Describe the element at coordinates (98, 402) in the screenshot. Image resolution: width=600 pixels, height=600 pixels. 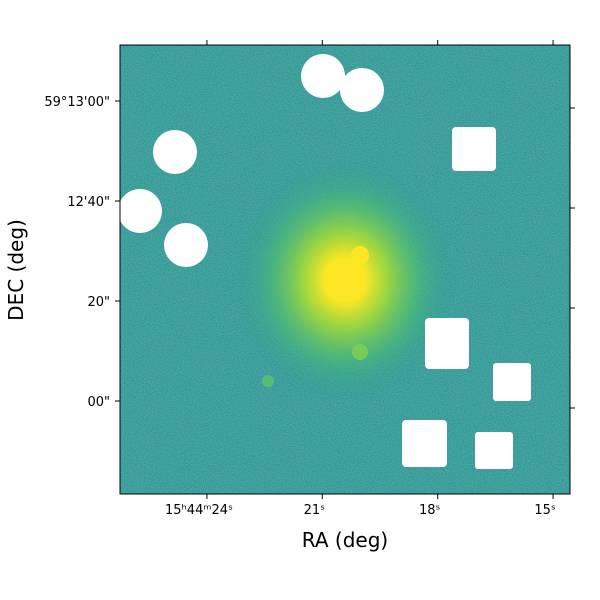
I see `y-tick-label: 00"` at that location.